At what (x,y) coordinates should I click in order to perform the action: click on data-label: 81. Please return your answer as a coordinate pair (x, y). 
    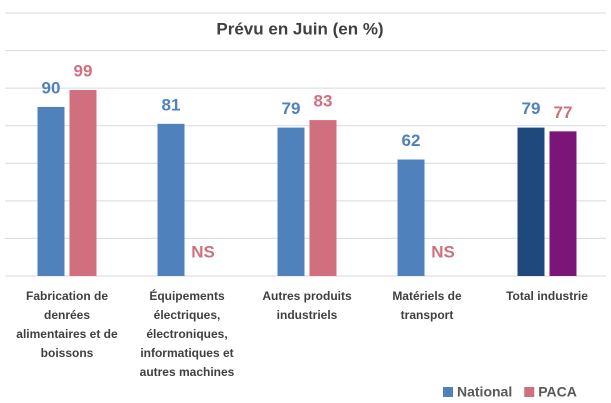
    Looking at the image, I should click on (171, 104).